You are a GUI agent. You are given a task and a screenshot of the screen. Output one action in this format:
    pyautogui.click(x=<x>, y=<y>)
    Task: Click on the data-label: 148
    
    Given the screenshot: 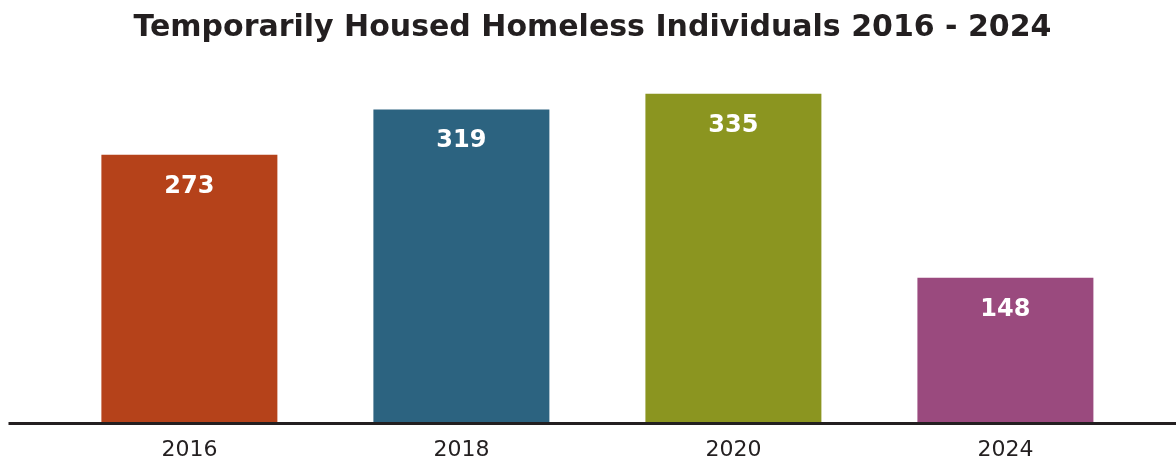 What is the action you would take?
    pyautogui.click(x=1005, y=307)
    